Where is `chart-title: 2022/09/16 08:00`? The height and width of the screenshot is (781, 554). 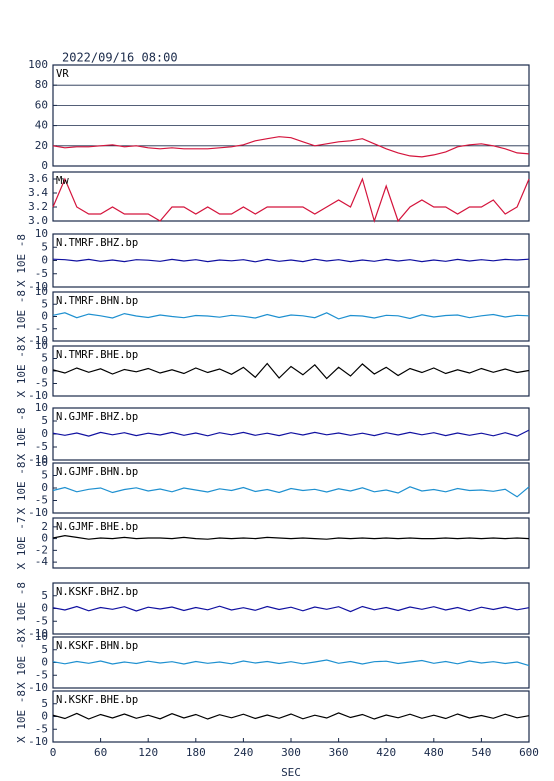
chart-title: 2022/09/16 08:00 is located at coordinates (120, 58).